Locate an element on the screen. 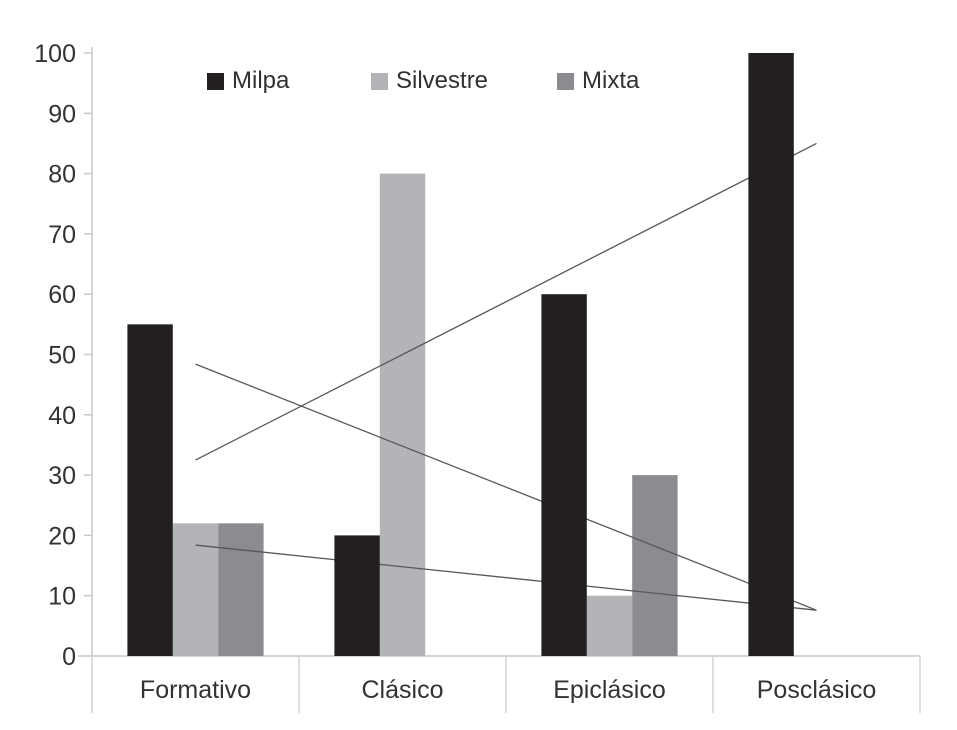 This screenshot has width=957, height=730. category-label: Posclásico is located at coordinates (817, 690).